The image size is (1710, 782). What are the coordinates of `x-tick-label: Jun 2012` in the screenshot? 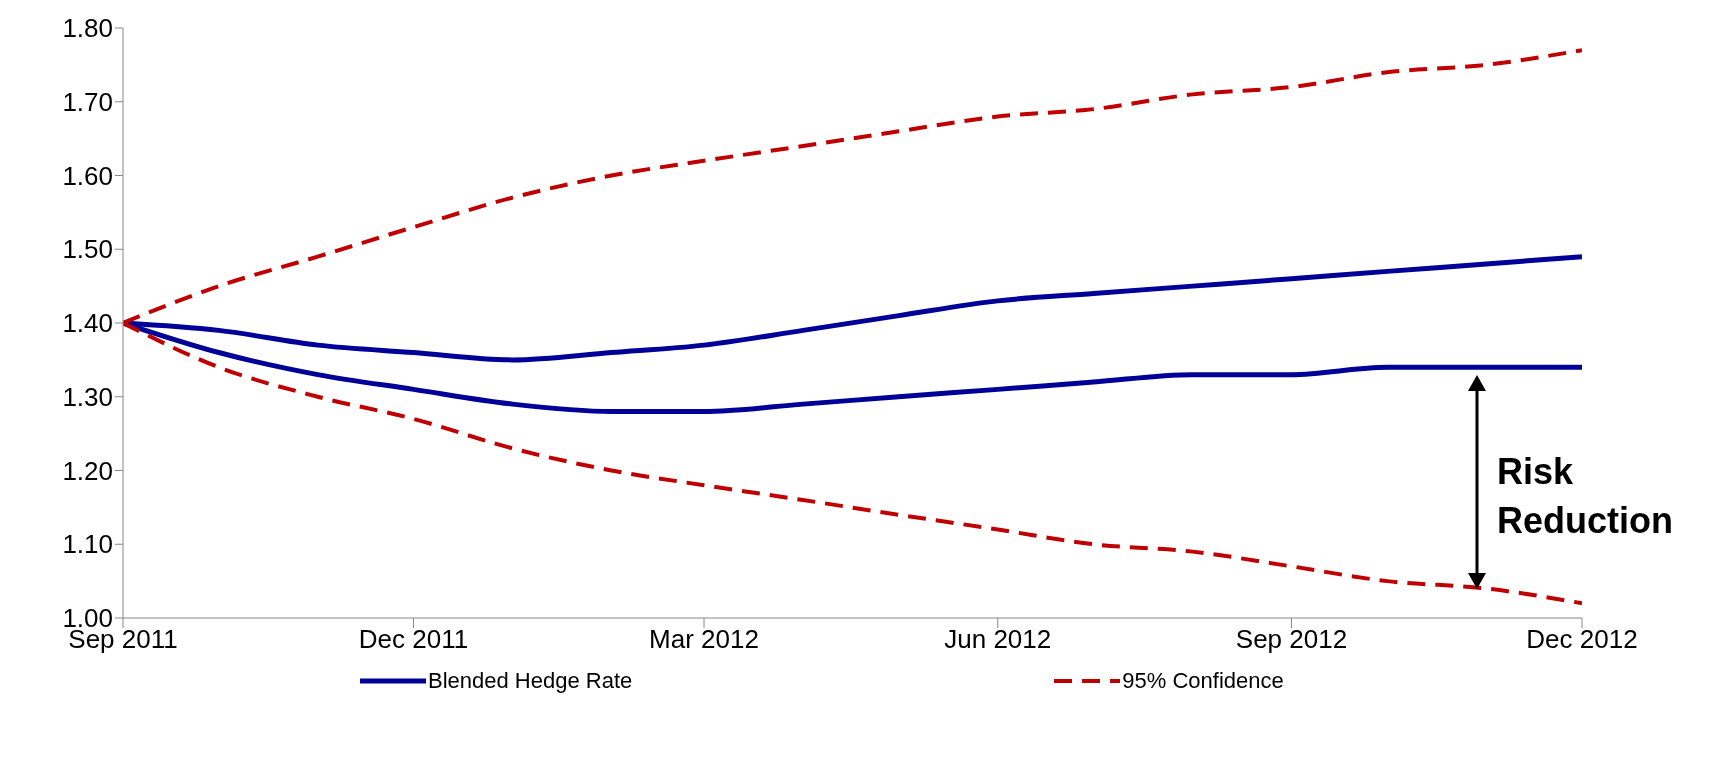 It's located at (998, 639).